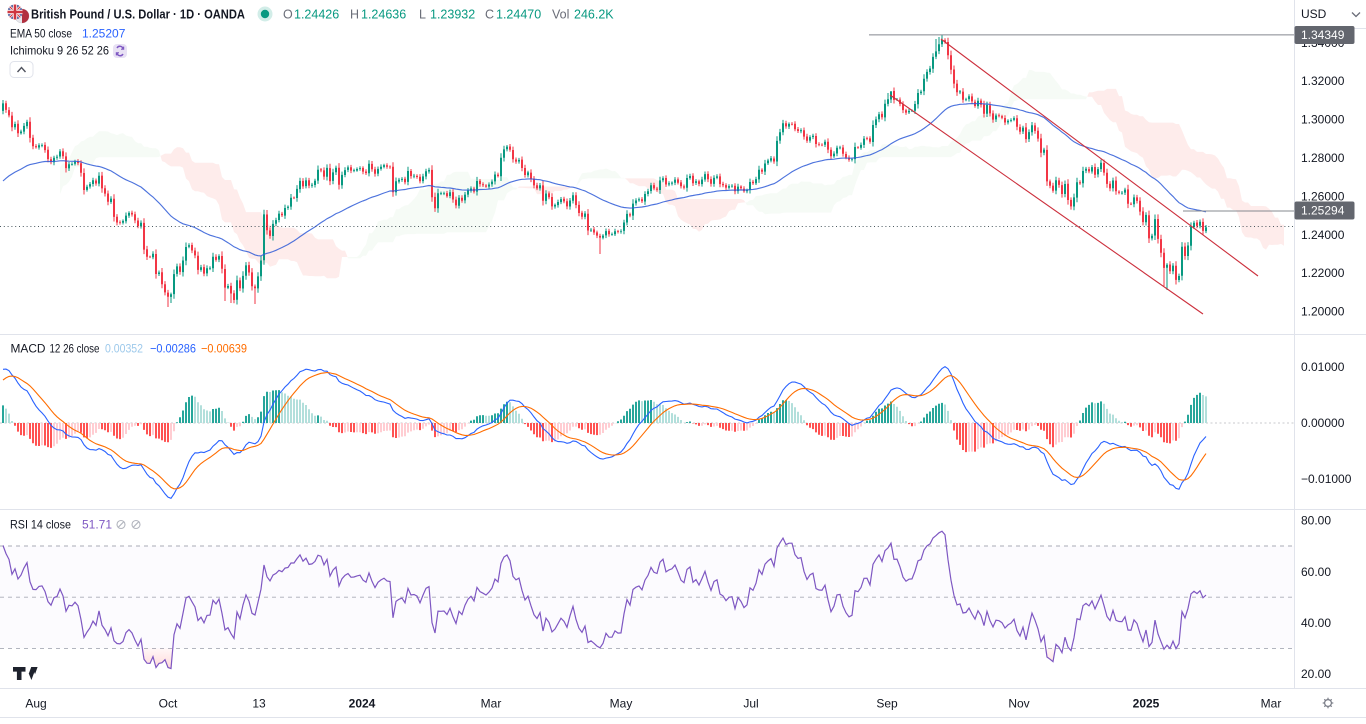 The width and height of the screenshot is (1366, 724). What do you see at coordinates (1323, 120) in the screenshot?
I see `svg-text: 1.30000` at bounding box center [1323, 120].